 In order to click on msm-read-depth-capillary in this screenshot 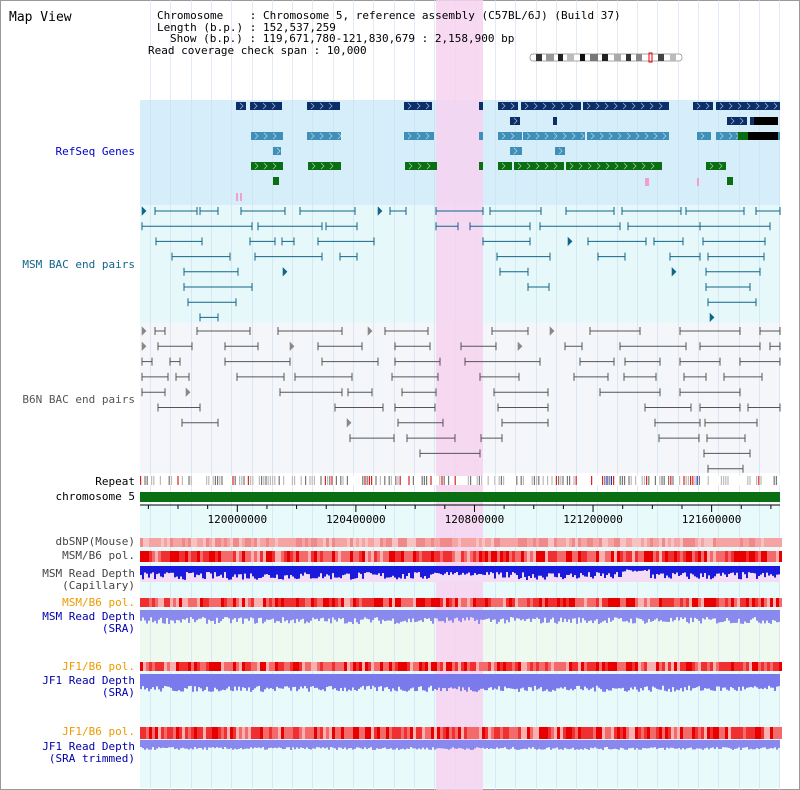, I will do `click(460, 574)`.